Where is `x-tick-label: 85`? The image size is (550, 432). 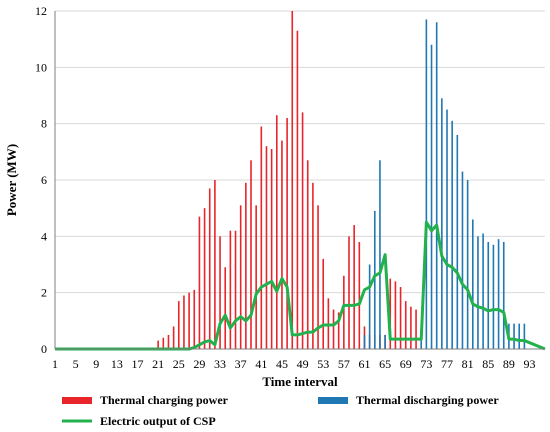 x-tick-label: 85 is located at coordinates (488, 364).